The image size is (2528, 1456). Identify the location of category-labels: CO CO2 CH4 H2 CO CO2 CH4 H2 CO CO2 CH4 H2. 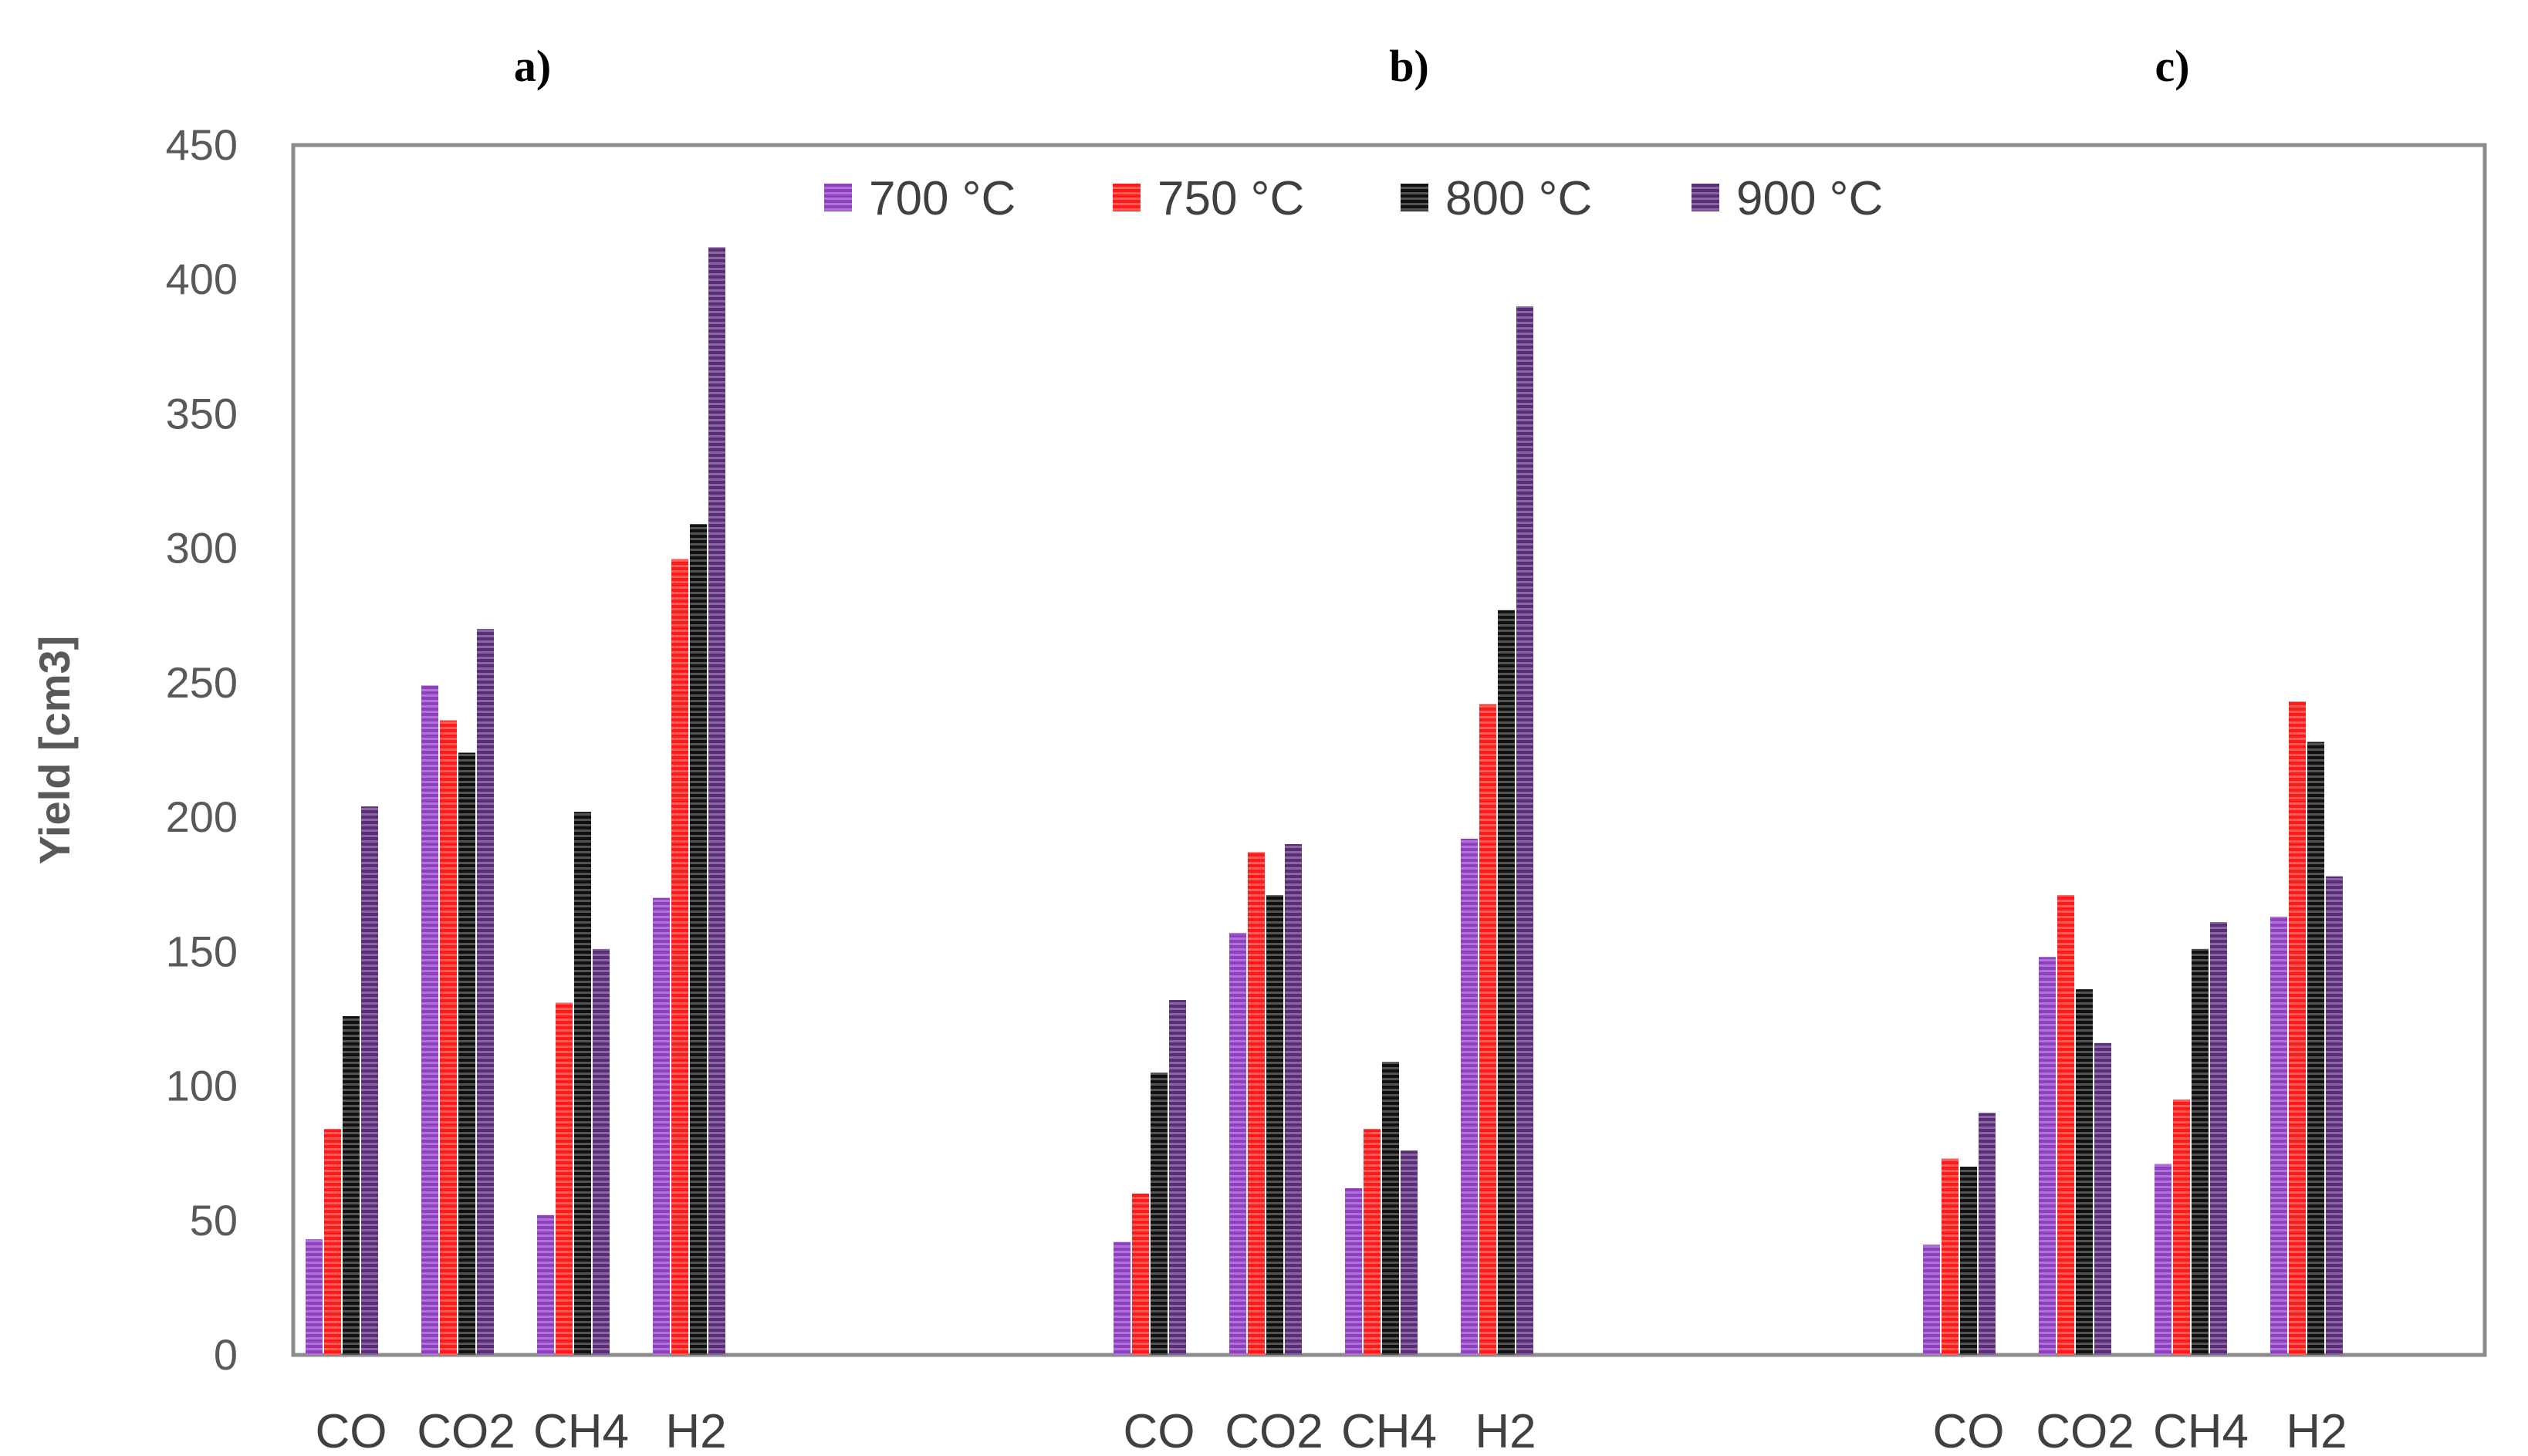
(1331, 1430).